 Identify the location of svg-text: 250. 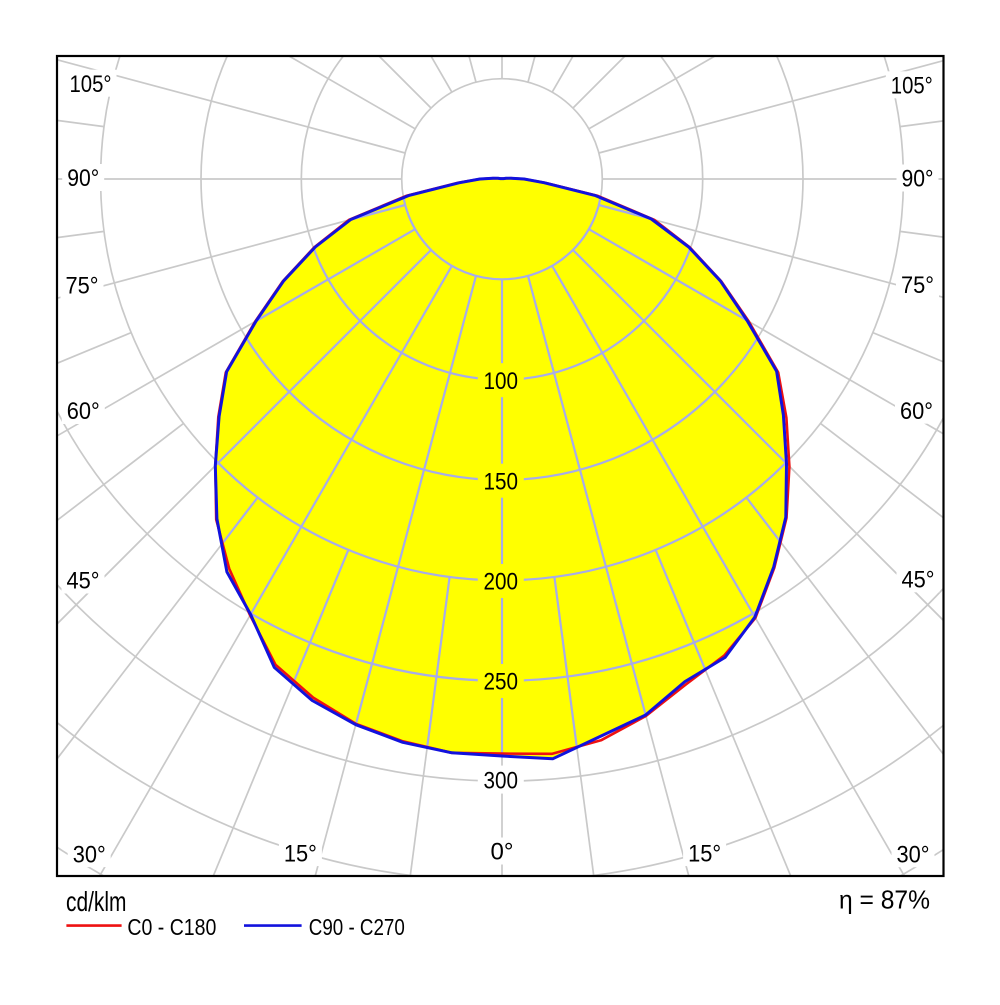
(501, 682).